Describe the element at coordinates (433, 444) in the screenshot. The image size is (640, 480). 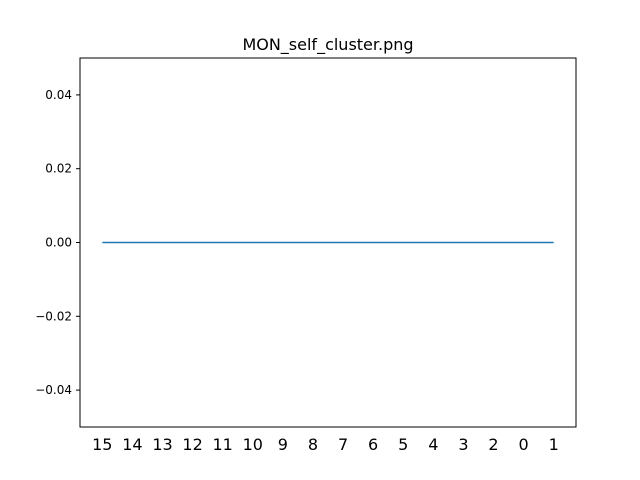
I see `x-tick-label: 4` at that location.